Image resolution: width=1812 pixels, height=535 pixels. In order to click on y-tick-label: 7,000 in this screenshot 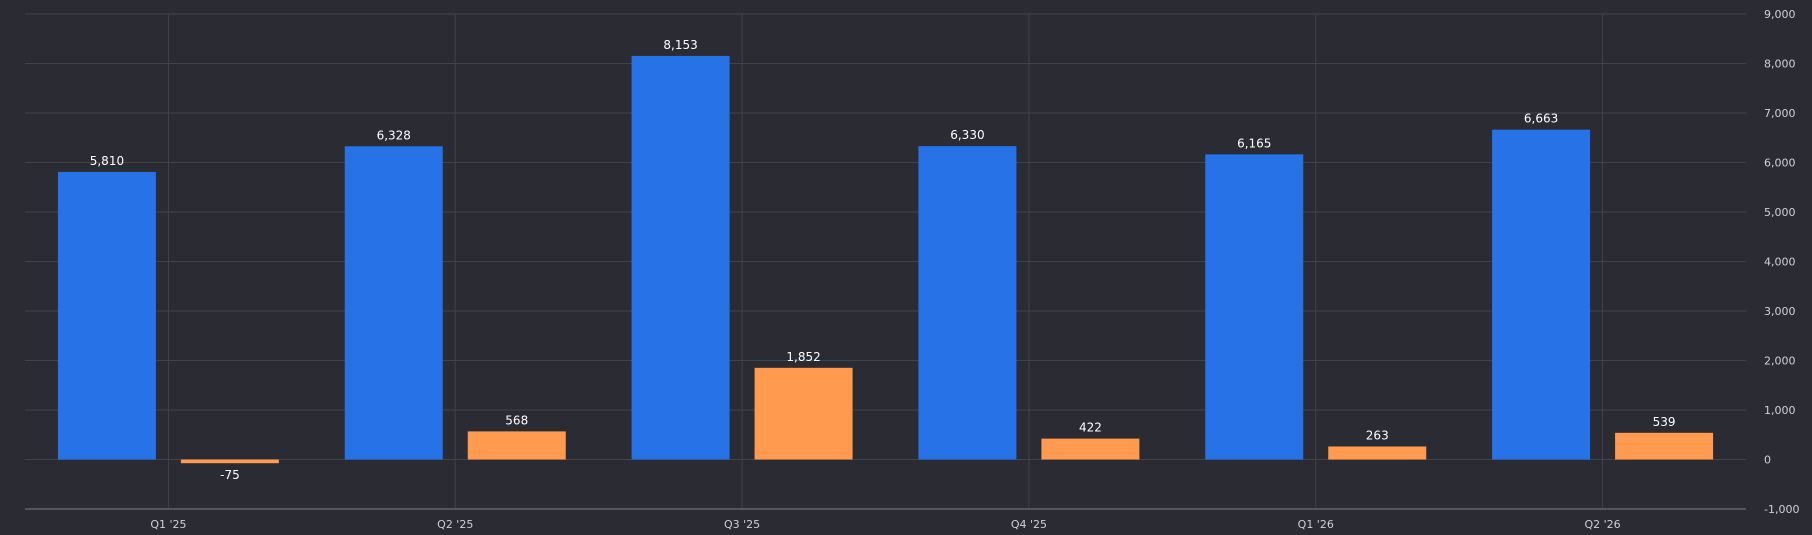, I will do `click(1780, 113)`.